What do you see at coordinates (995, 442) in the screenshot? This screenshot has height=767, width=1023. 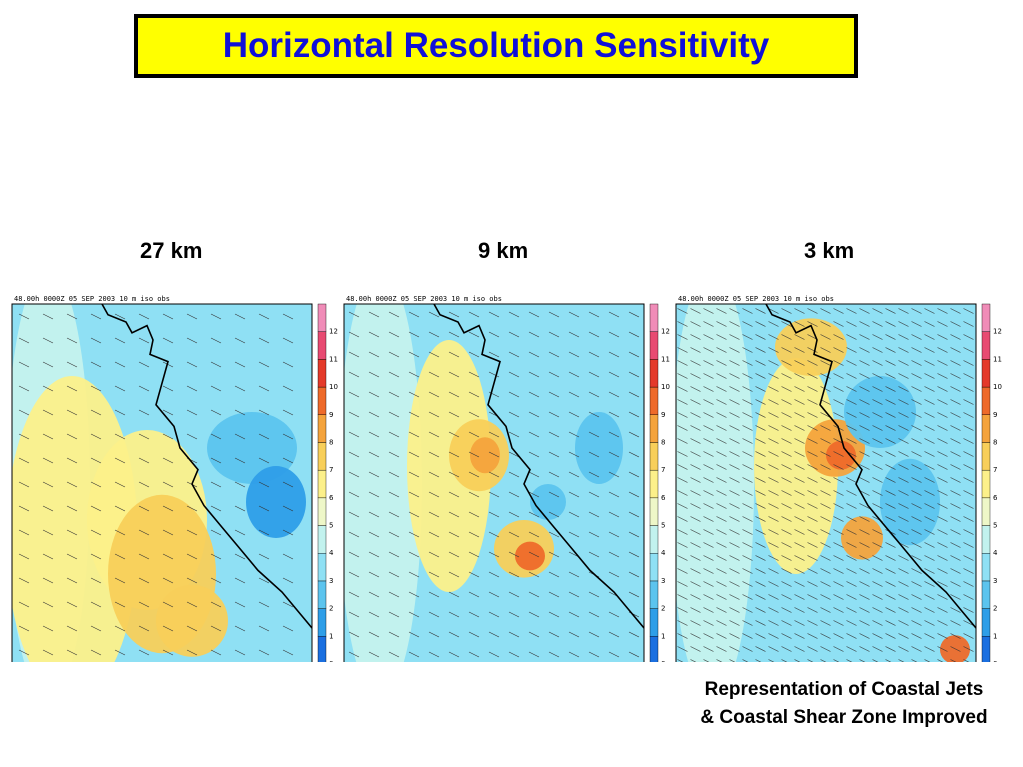 I see `colorbar-tick-8: 8` at bounding box center [995, 442].